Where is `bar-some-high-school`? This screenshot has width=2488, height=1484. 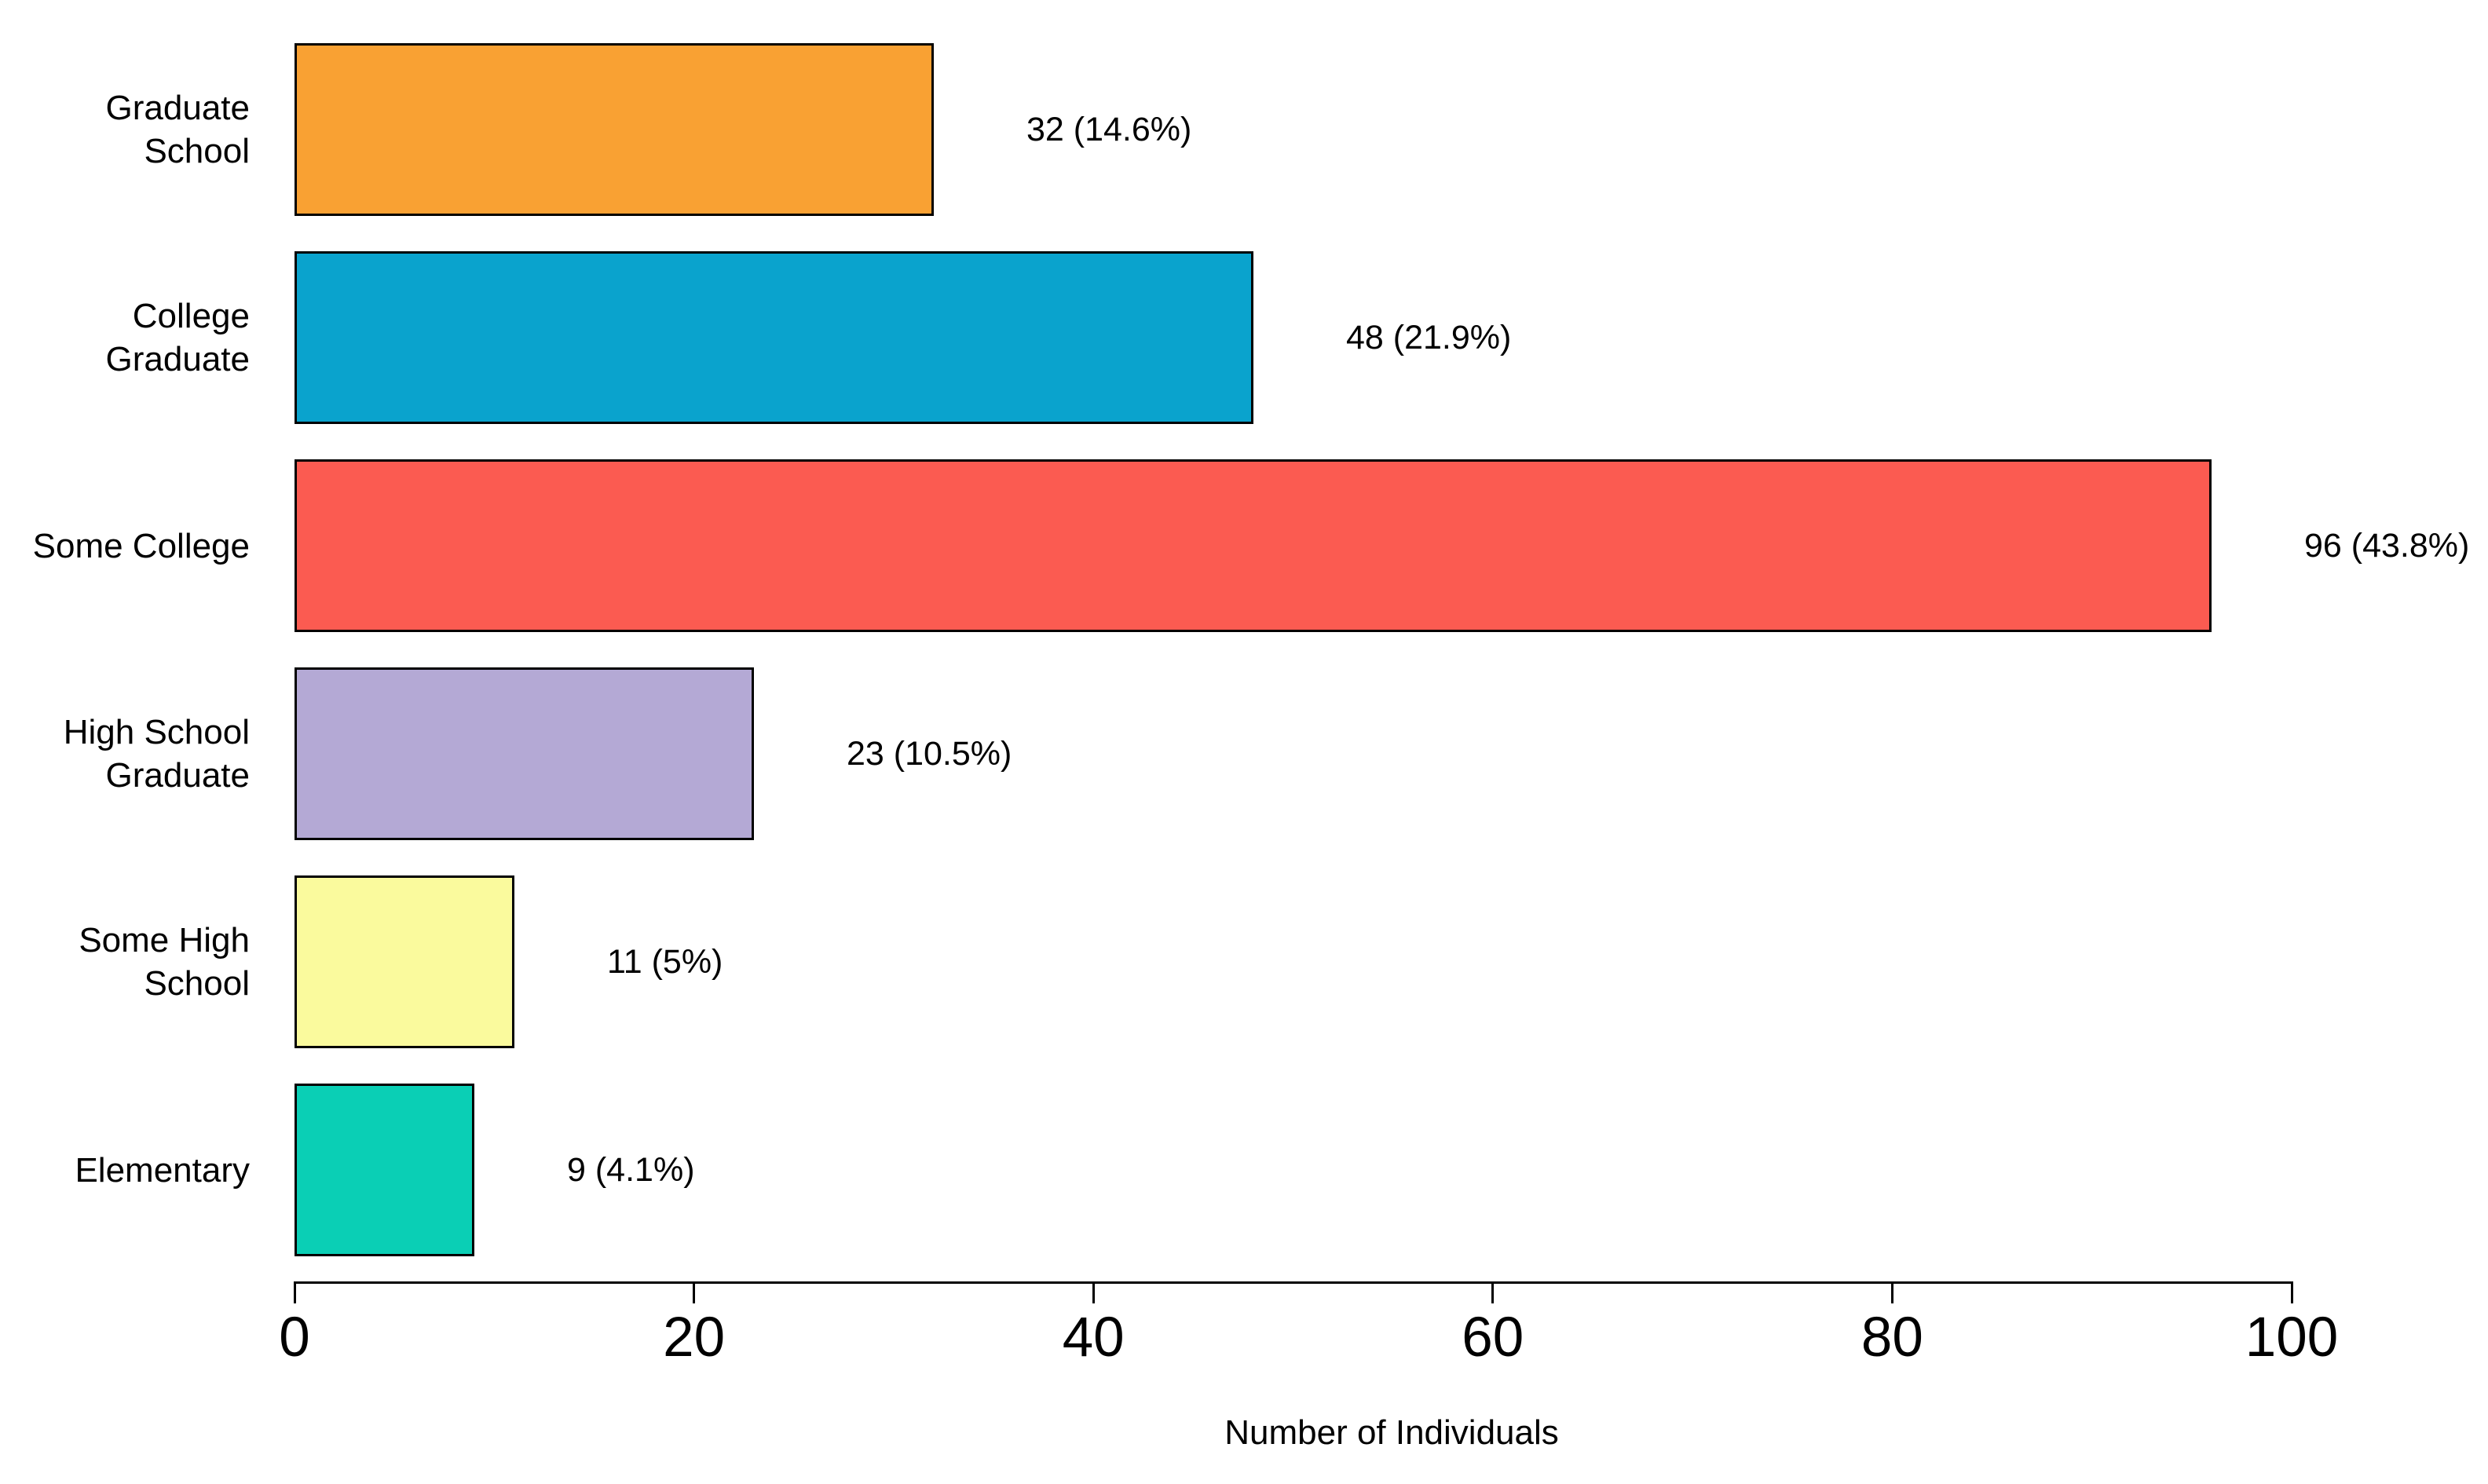
bar-some-high-school is located at coordinates (404, 962).